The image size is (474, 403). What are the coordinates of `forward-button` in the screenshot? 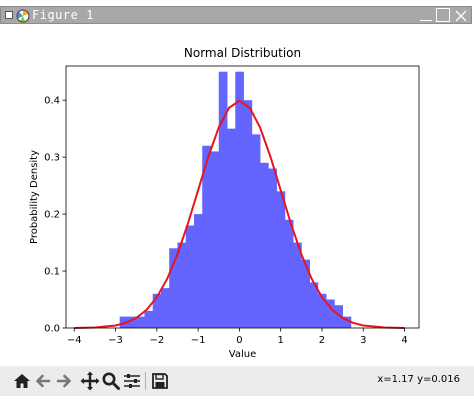 It's located at (64, 381).